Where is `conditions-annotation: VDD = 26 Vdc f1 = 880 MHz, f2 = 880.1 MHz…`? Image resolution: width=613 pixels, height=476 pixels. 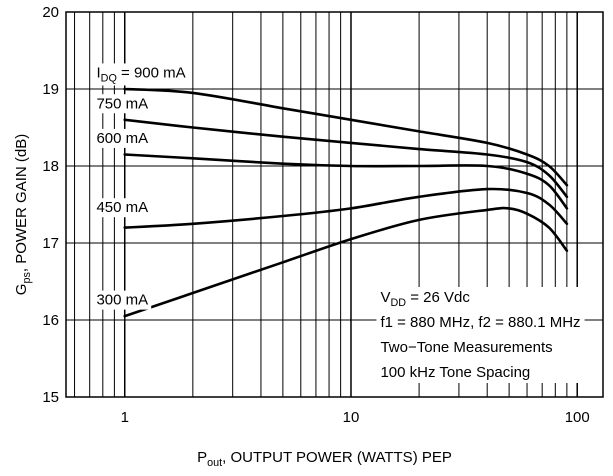 conditions-annotation: VDD = 26 Vdc f1 = 880 MHz, f2 = 880.1 MHz… is located at coordinates (480, 335).